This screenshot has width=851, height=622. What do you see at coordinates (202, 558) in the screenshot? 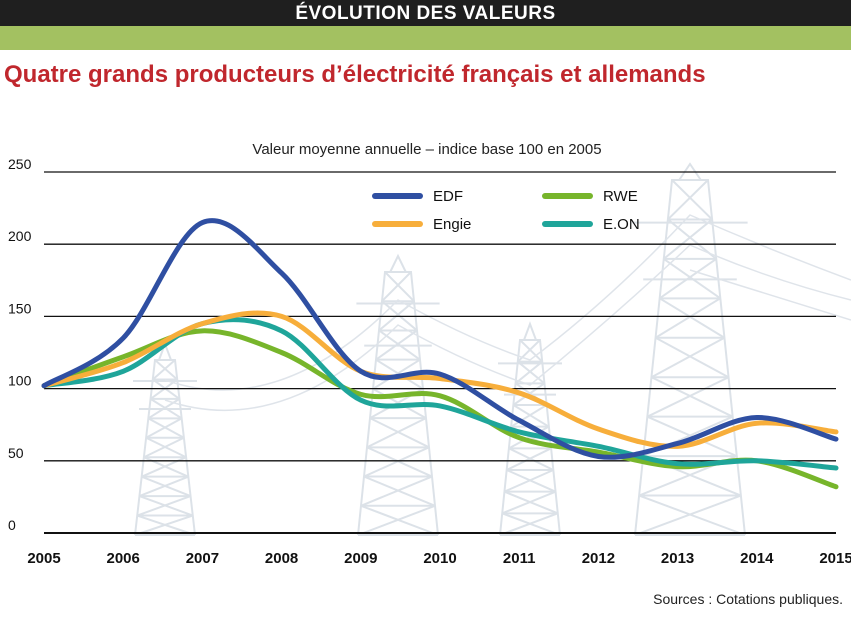
I see `x-tick-label: 2007` at bounding box center [202, 558].